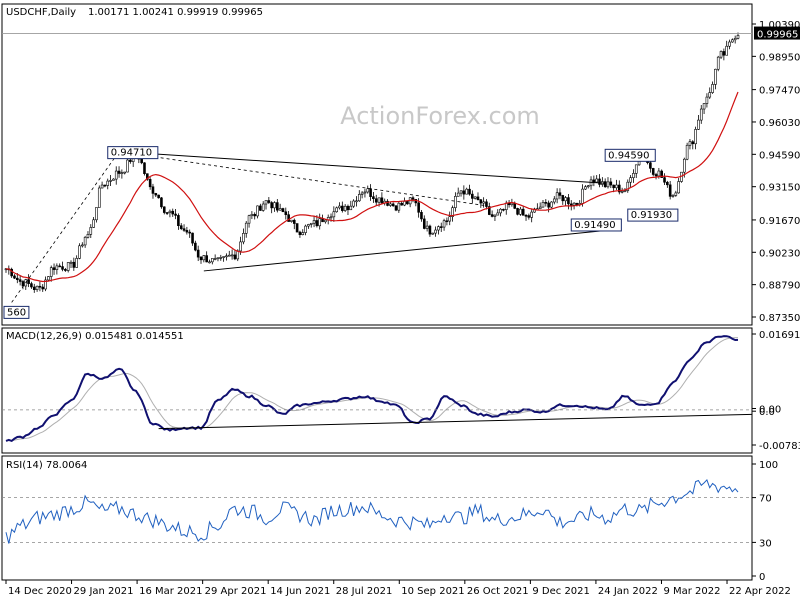 The width and height of the screenshot is (800, 600). I want to click on rsi-line, so click(372, 511).